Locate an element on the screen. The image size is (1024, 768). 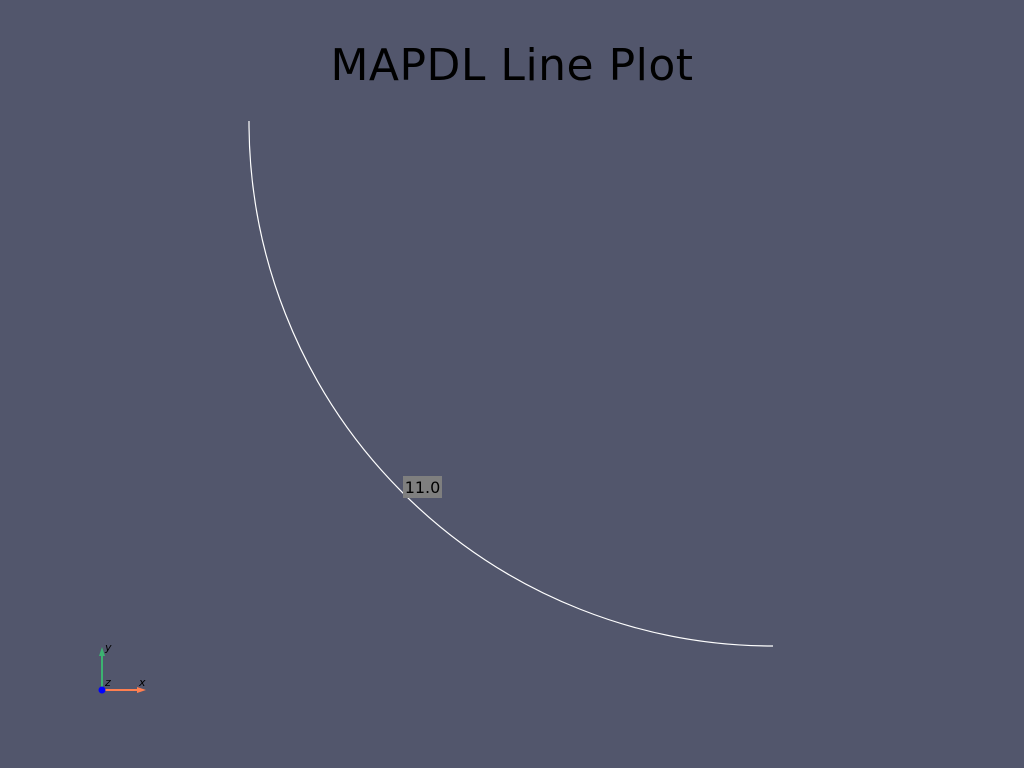
line-label: 11.0 is located at coordinates (422, 487).